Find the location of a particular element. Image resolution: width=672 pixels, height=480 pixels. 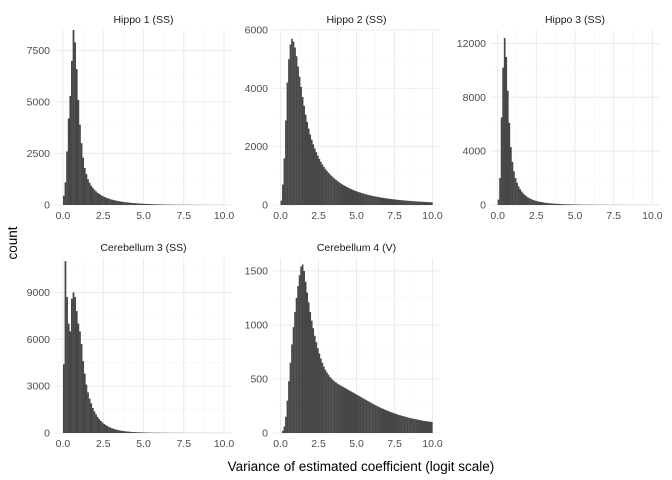

x-tick-label: 10.0 is located at coordinates (432, 444).